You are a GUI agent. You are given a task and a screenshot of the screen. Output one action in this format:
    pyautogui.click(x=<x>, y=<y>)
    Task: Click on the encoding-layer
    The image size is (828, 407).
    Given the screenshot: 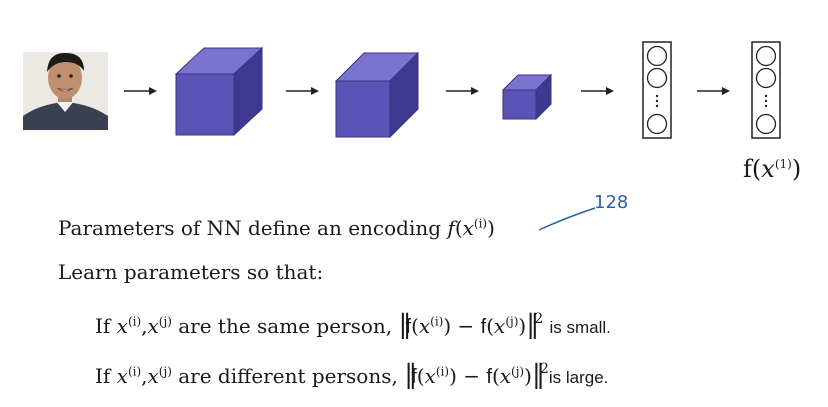 What is the action you would take?
    pyautogui.click(x=766, y=90)
    